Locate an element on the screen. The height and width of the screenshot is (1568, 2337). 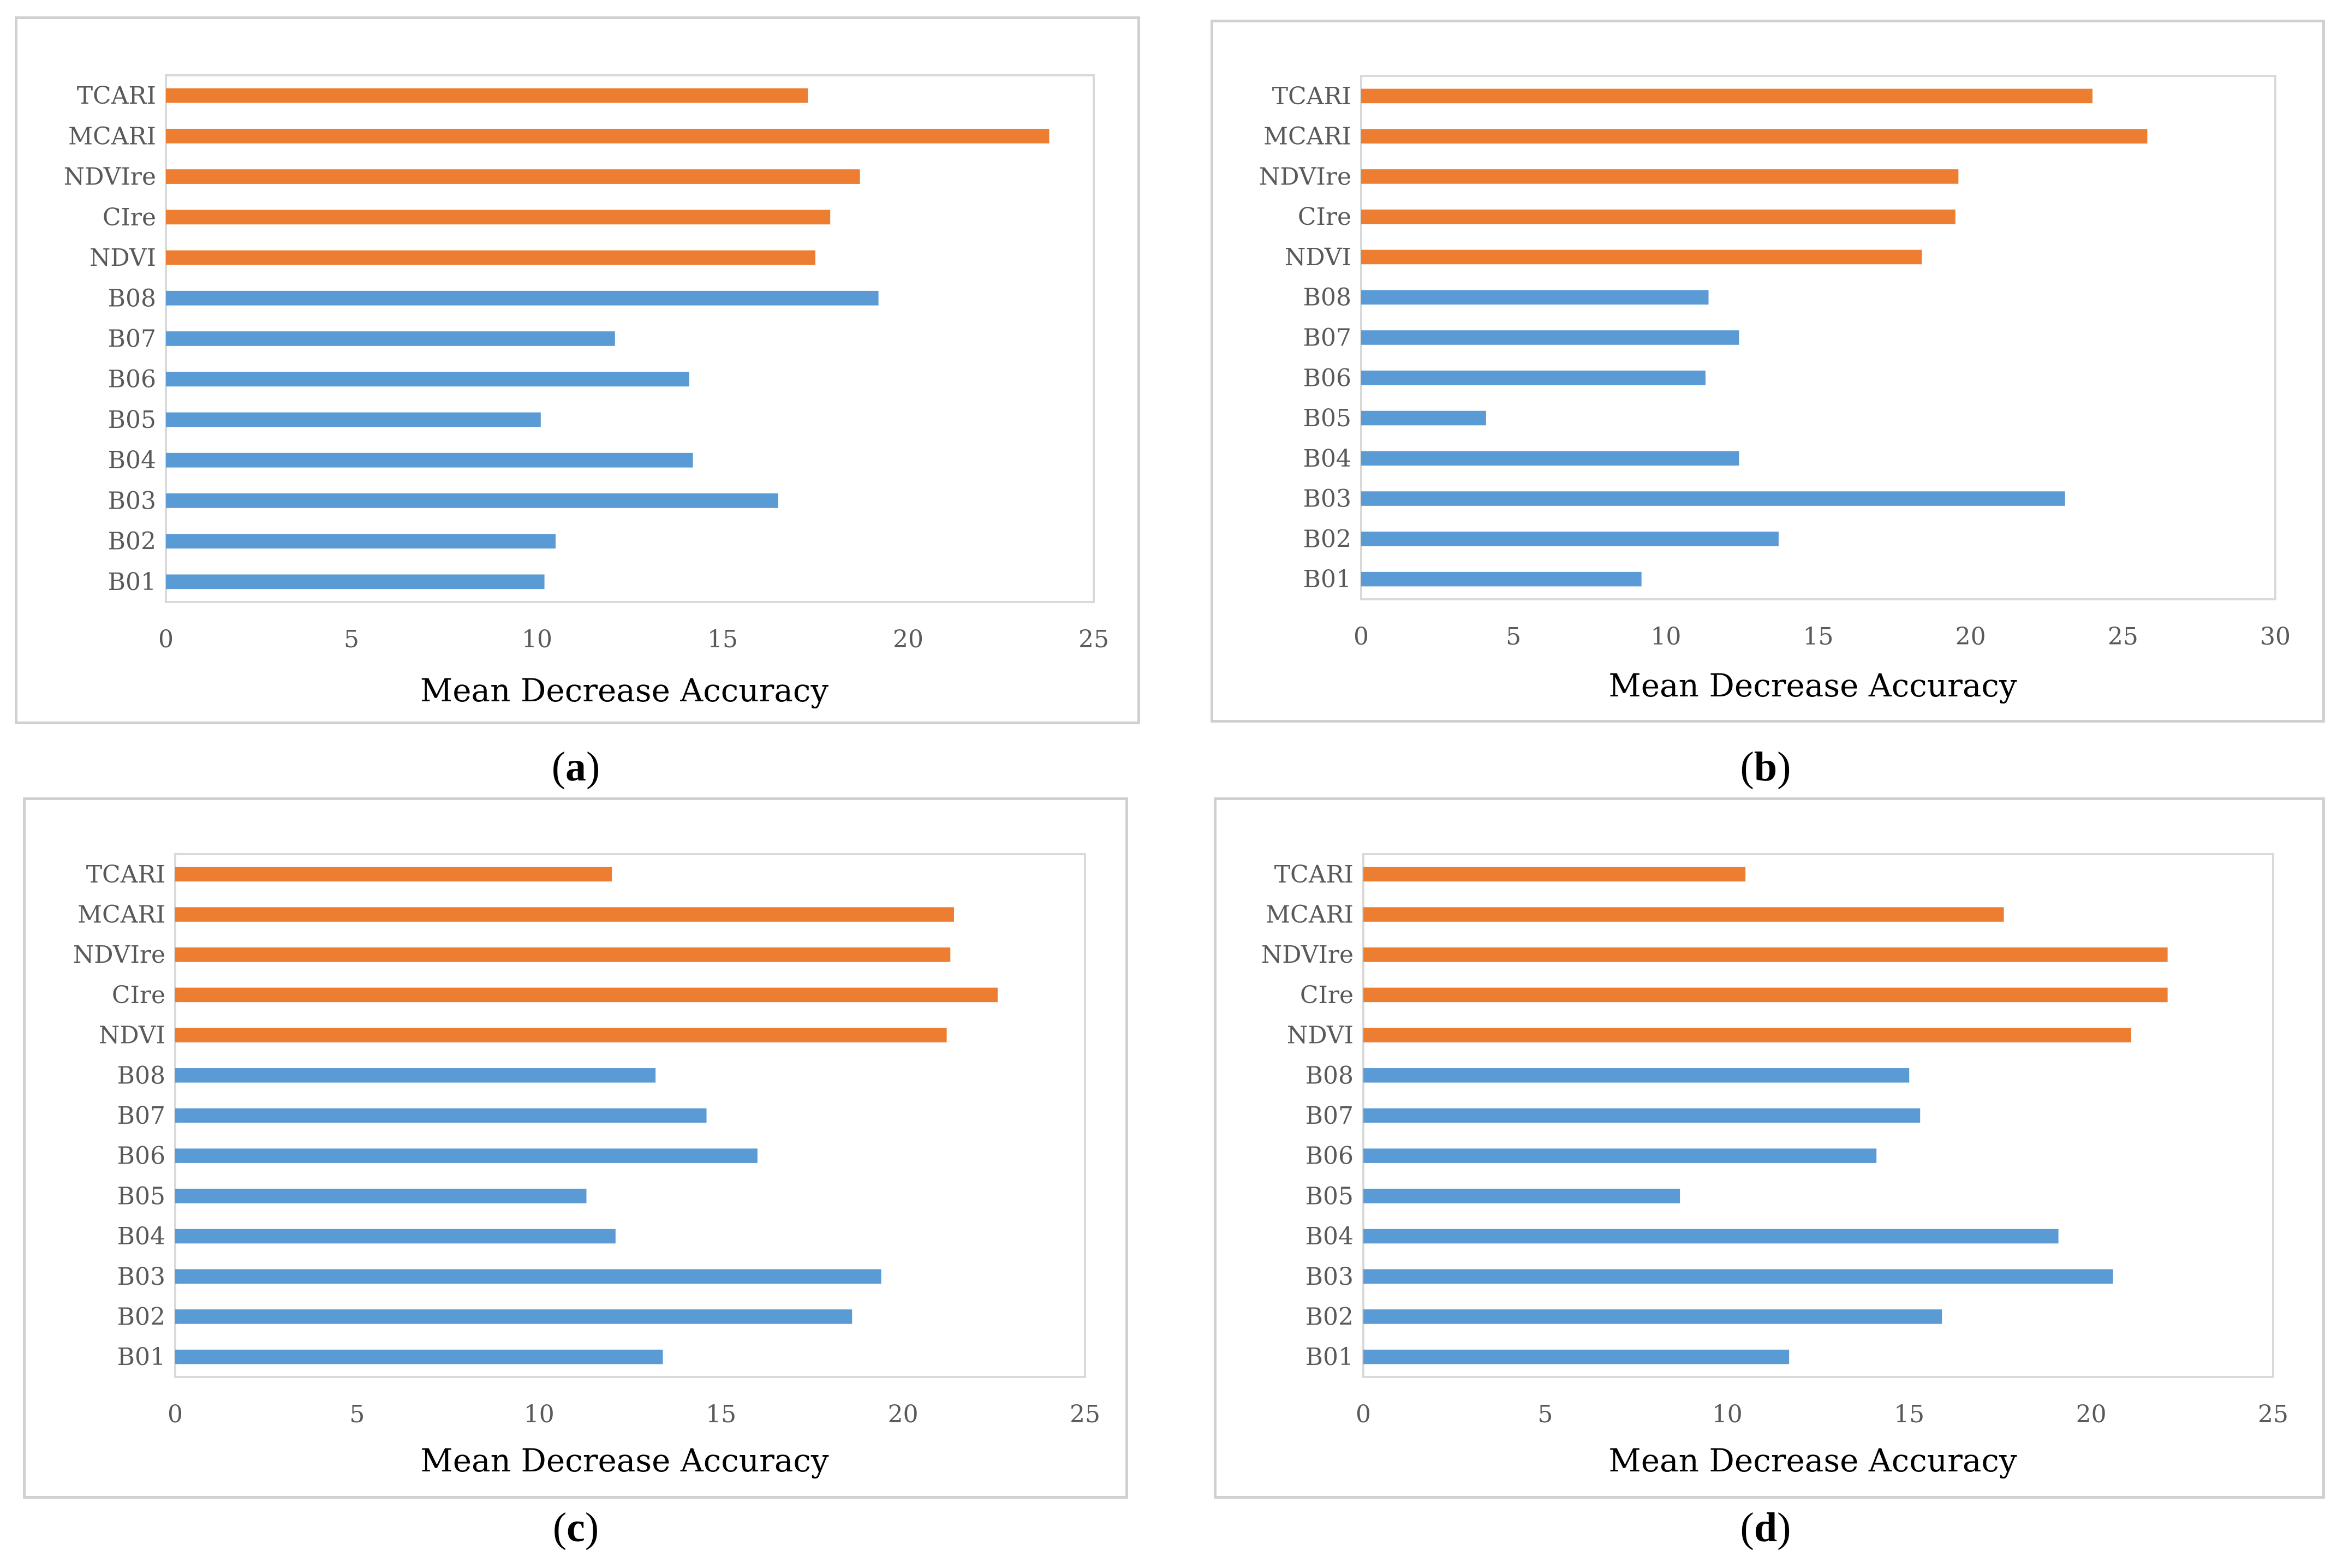
caption-c: (c) is located at coordinates (575, 1528).